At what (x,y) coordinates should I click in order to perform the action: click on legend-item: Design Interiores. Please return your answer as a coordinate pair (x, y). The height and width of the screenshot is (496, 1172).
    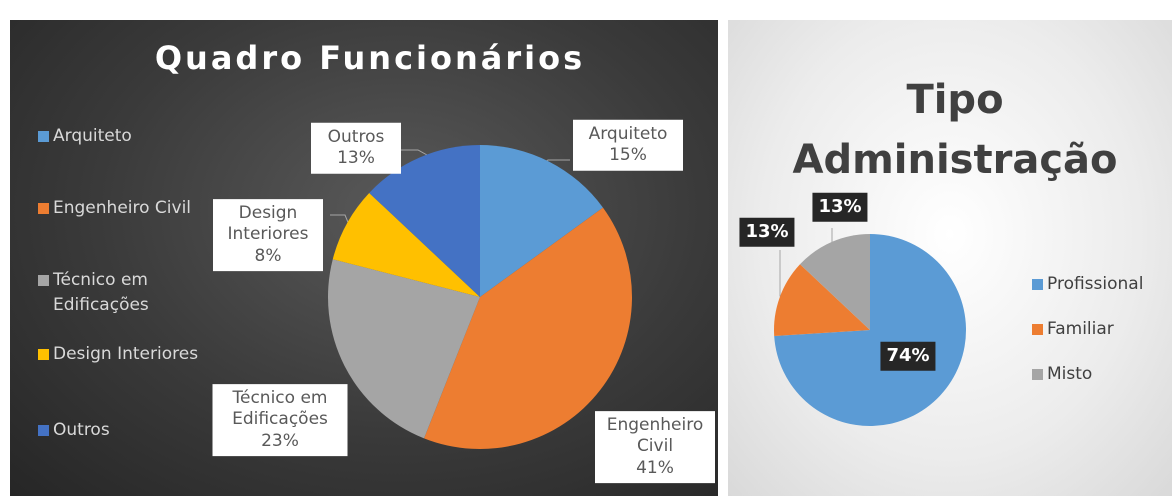
    Looking at the image, I should click on (138, 354).